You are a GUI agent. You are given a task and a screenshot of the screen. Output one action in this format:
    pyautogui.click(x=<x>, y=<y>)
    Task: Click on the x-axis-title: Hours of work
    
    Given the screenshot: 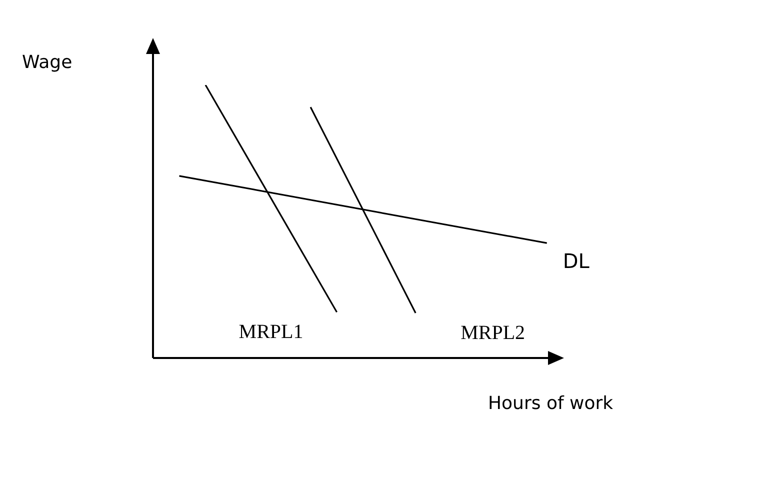 What is the action you would take?
    pyautogui.click(x=551, y=403)
    